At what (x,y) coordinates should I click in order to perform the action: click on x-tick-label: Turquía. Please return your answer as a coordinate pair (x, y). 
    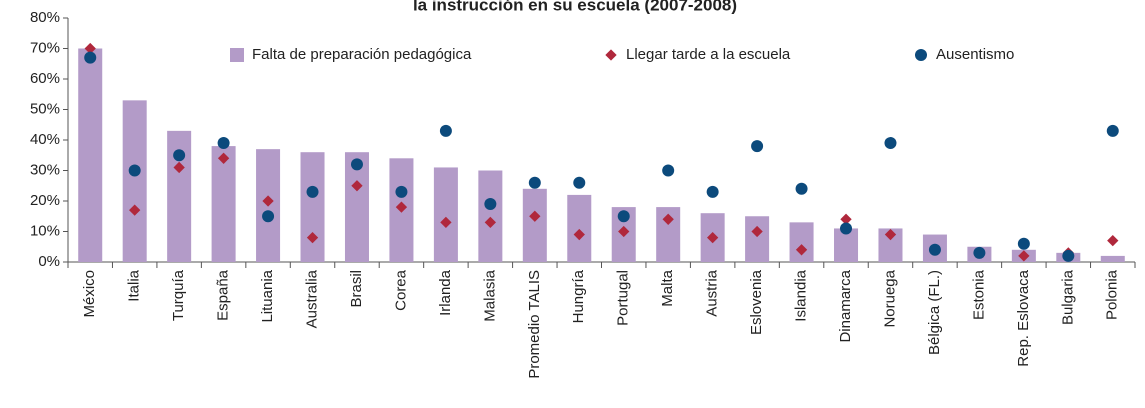
    Looking at the image, I should click on (178, 295).